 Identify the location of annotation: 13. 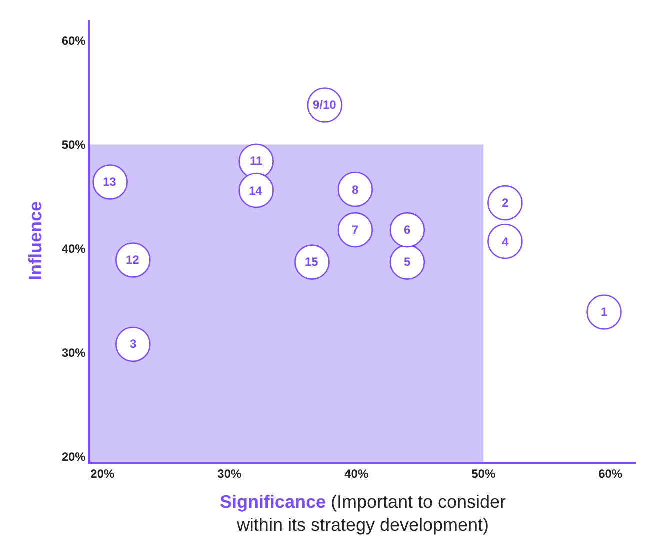
(110, 182).